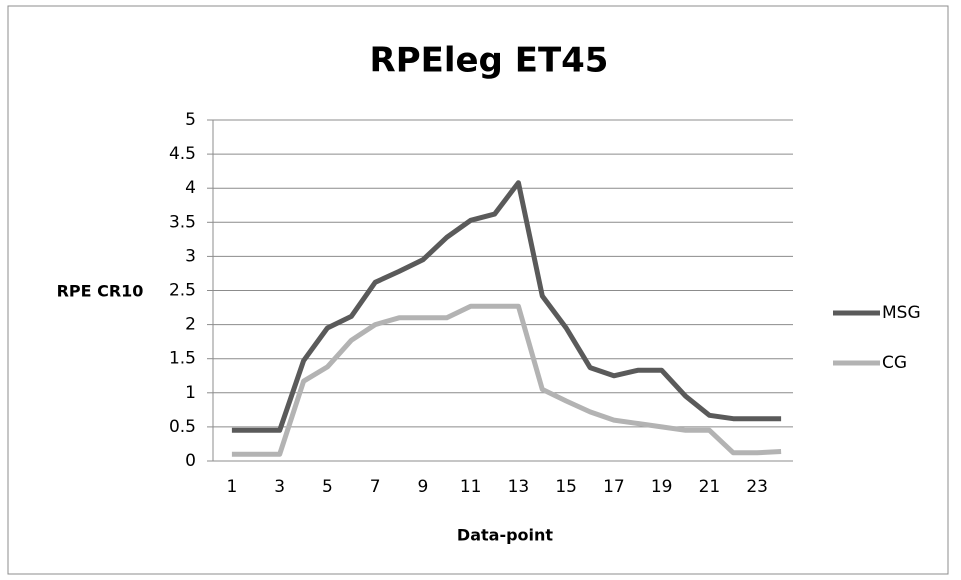 The image size is (961, 580). Describe the element at coordinates (182, 427) in the screenshot. I see `y-tick-label: 0.5` at that location.